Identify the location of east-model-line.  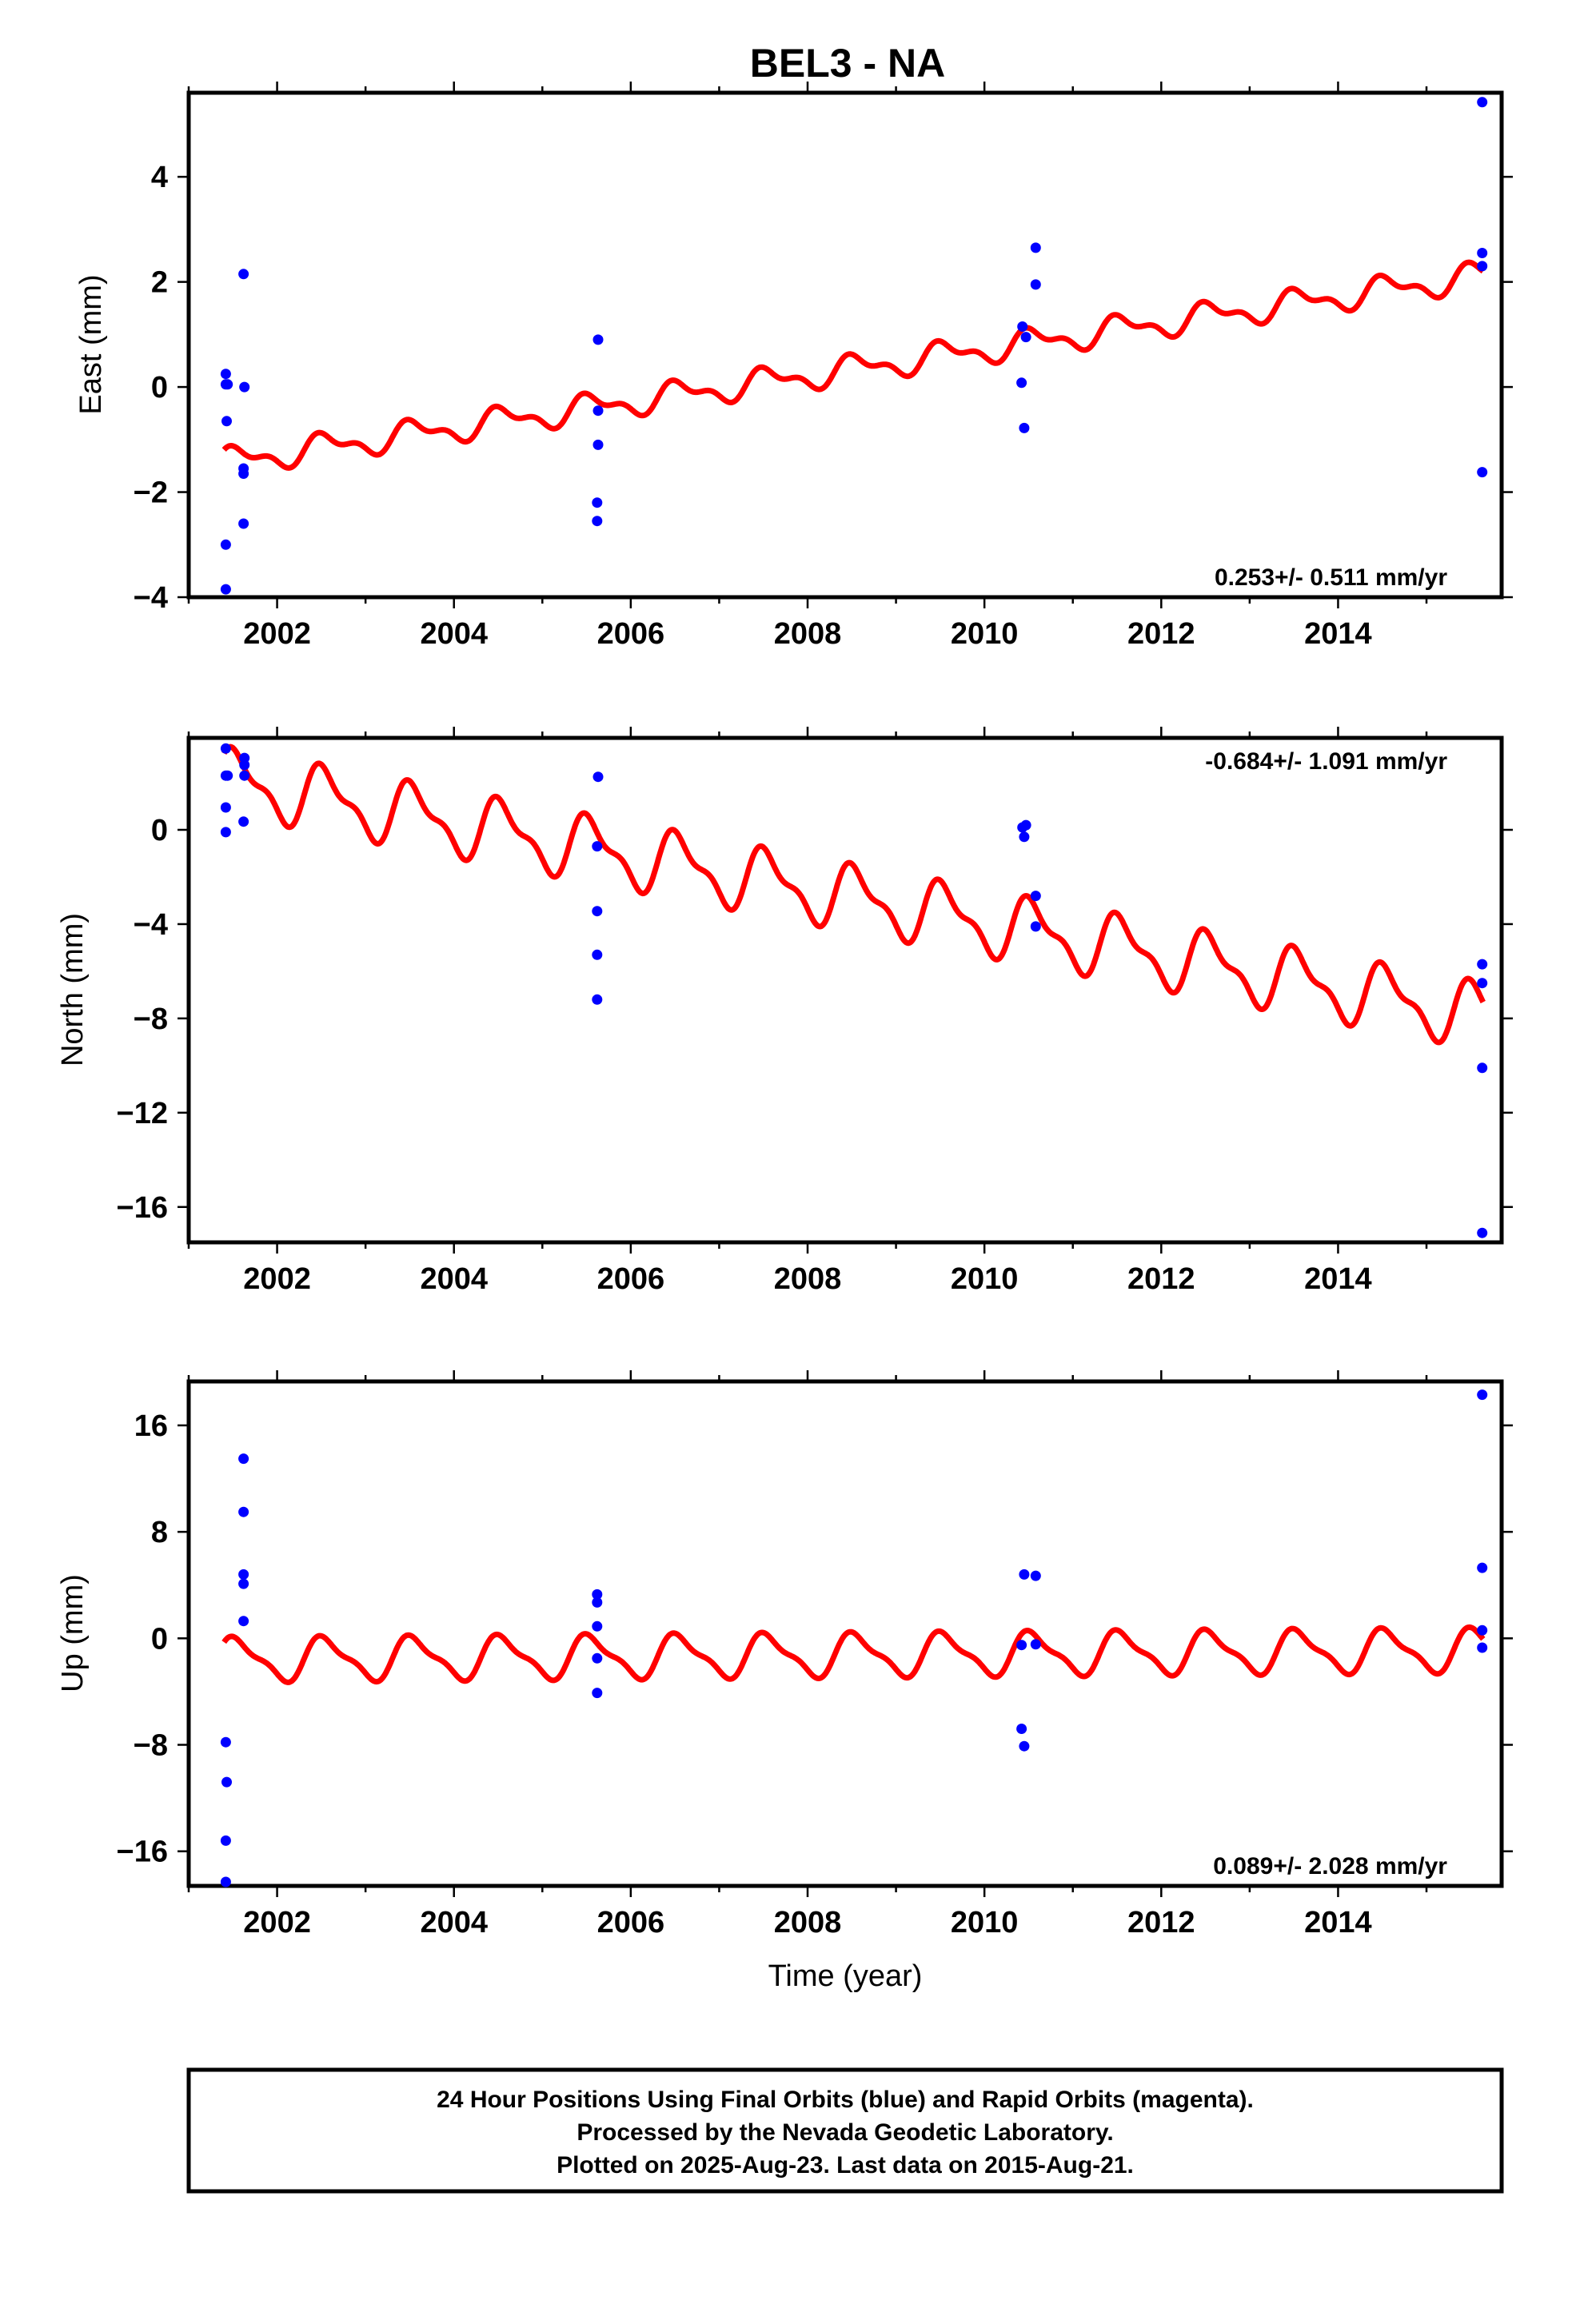
(854, 365).